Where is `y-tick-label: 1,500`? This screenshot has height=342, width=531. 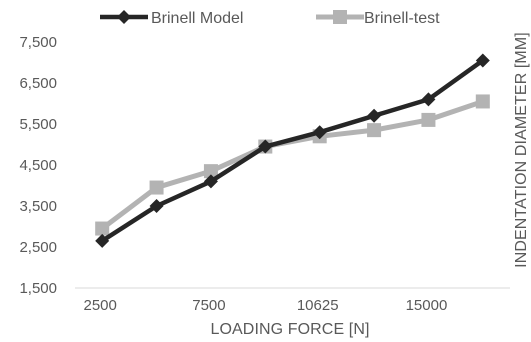
y-tick-label: 1,500 is located at coordinates (38, 288).